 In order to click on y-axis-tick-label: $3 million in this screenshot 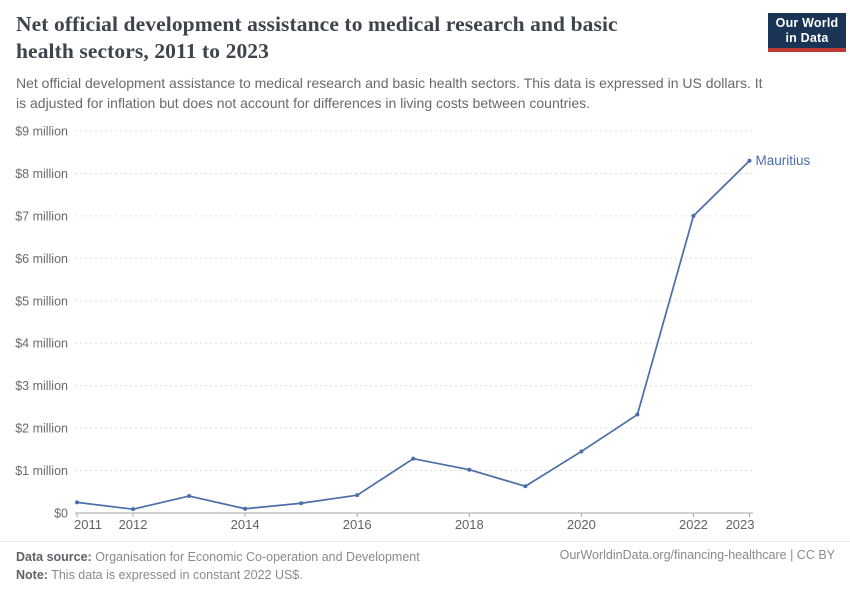, I will do `click(41, 386)`.